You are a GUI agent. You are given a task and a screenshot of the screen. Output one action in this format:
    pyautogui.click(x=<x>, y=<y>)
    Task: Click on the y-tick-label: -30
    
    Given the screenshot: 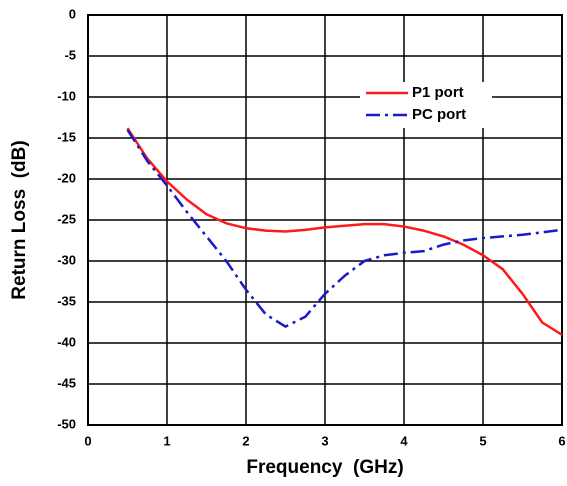 What is the action you would take?
    pyautogui.click(x=66, y=259)
    